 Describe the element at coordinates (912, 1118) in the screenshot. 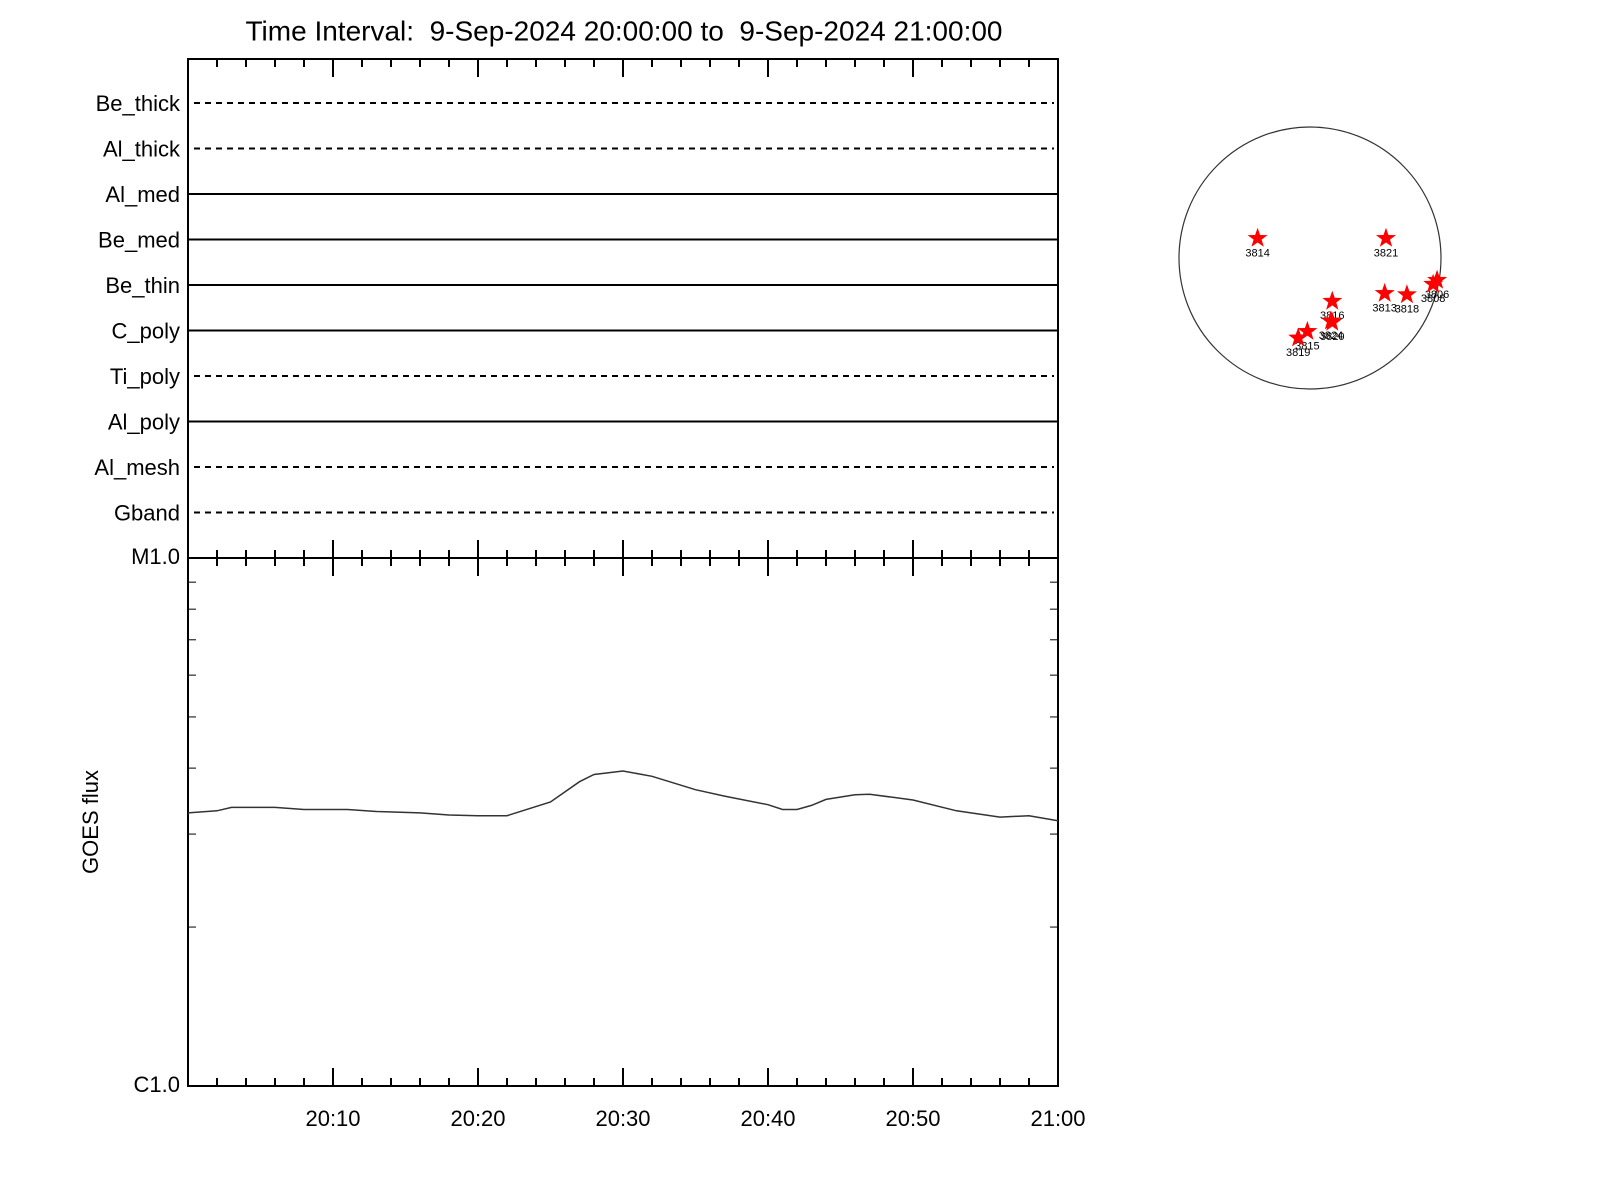

I see `x-tick-label: 20:50` at that location.